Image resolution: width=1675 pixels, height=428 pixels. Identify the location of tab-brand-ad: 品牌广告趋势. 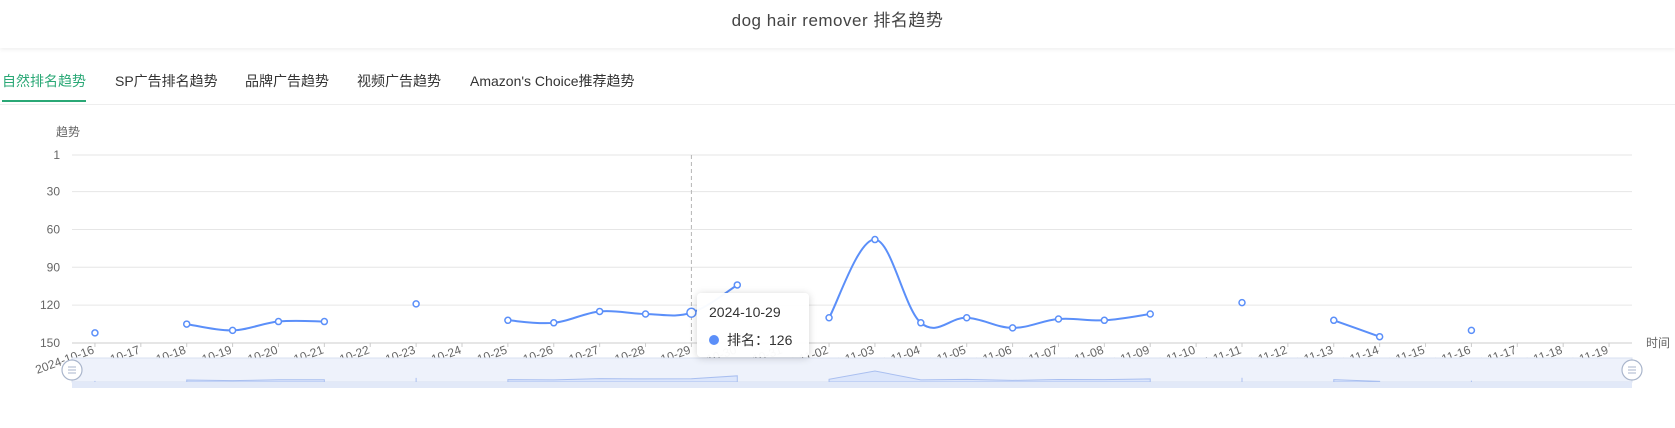
(287, 81).